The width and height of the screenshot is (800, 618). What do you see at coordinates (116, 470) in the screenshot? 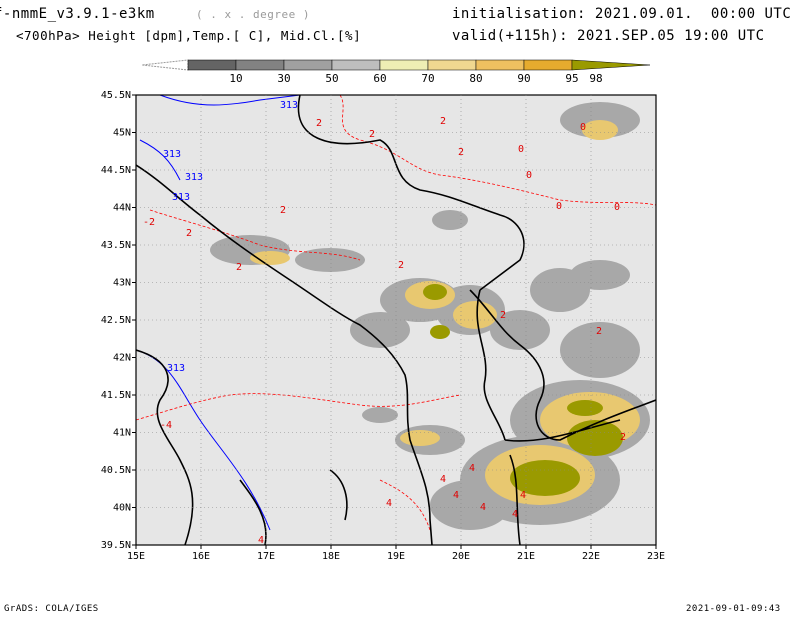
I see `lat-label: 40.5N` at bounding box center [116, 470].